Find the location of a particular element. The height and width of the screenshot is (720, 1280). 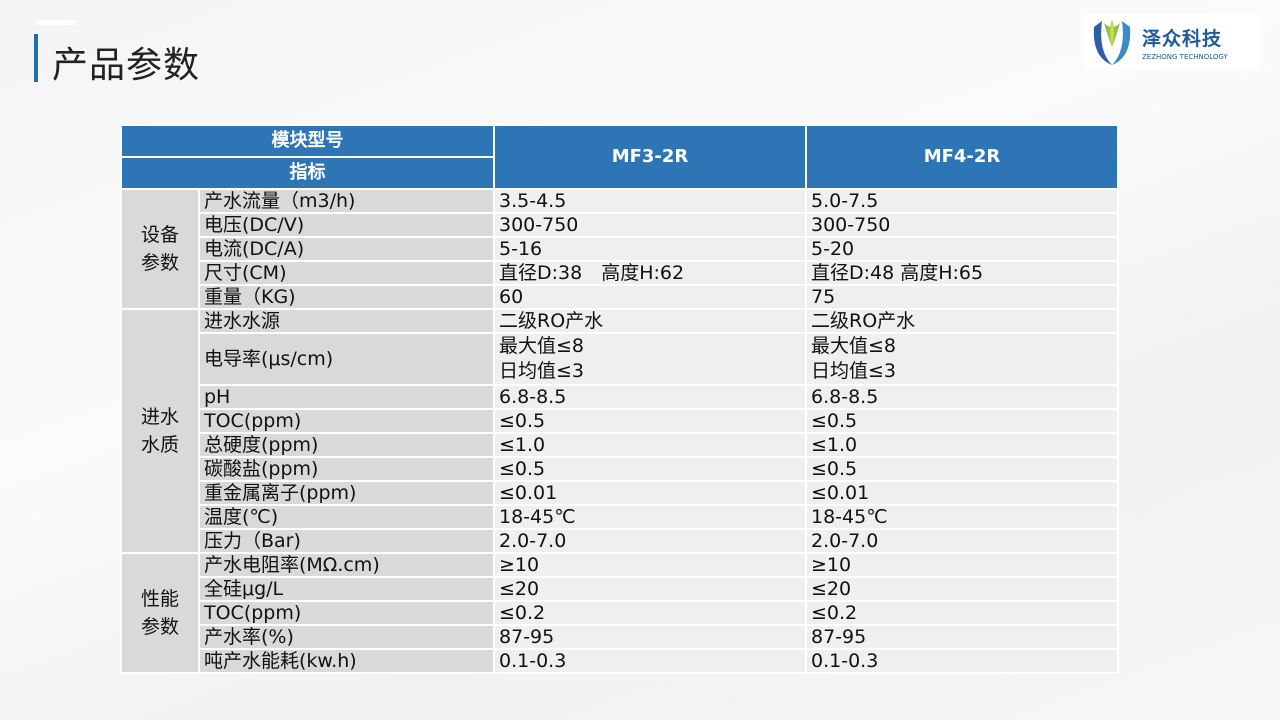

company-logo: 泽众科技 ZEZHONG TECHNOLOGY is located at coordinates (1172, 42).